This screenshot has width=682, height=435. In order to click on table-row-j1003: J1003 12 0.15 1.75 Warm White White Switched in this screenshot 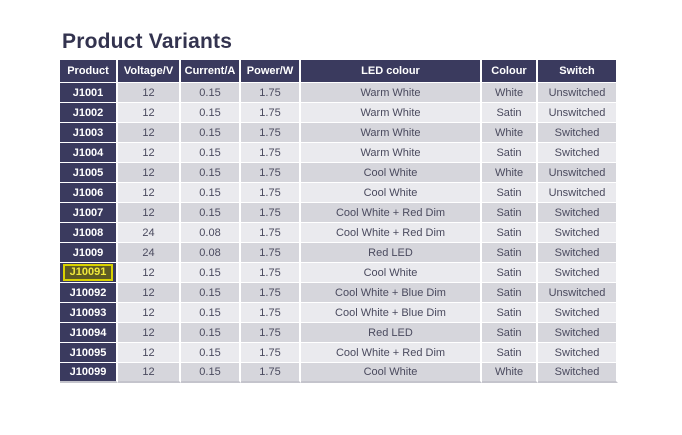, I will do `click(339, 133)`.